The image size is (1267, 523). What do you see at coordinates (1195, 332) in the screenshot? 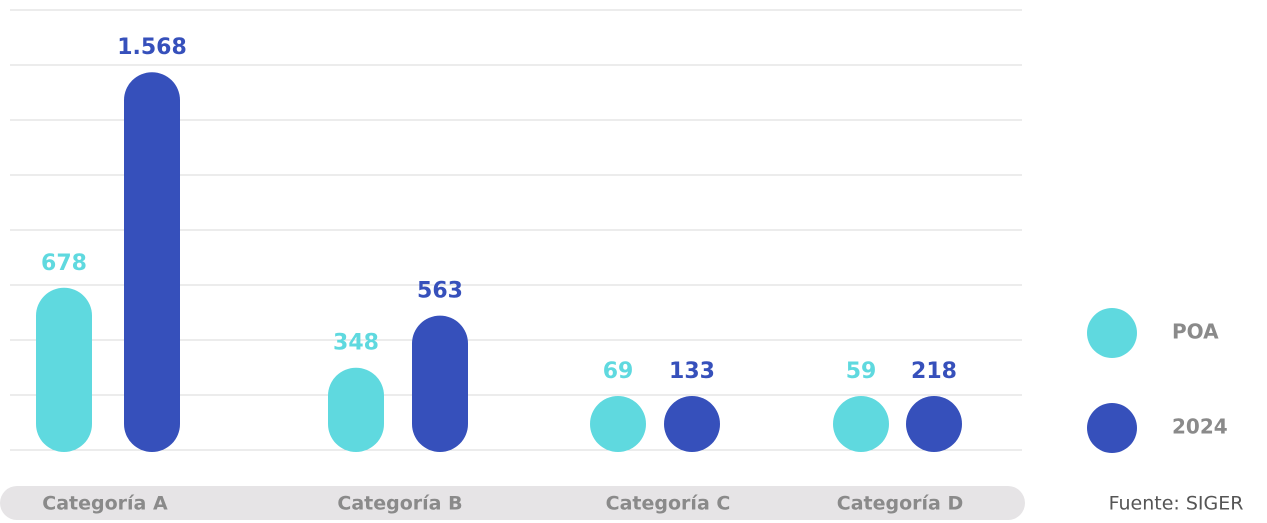
I see `legend-label: POA` at bounding box center [1195, 332].